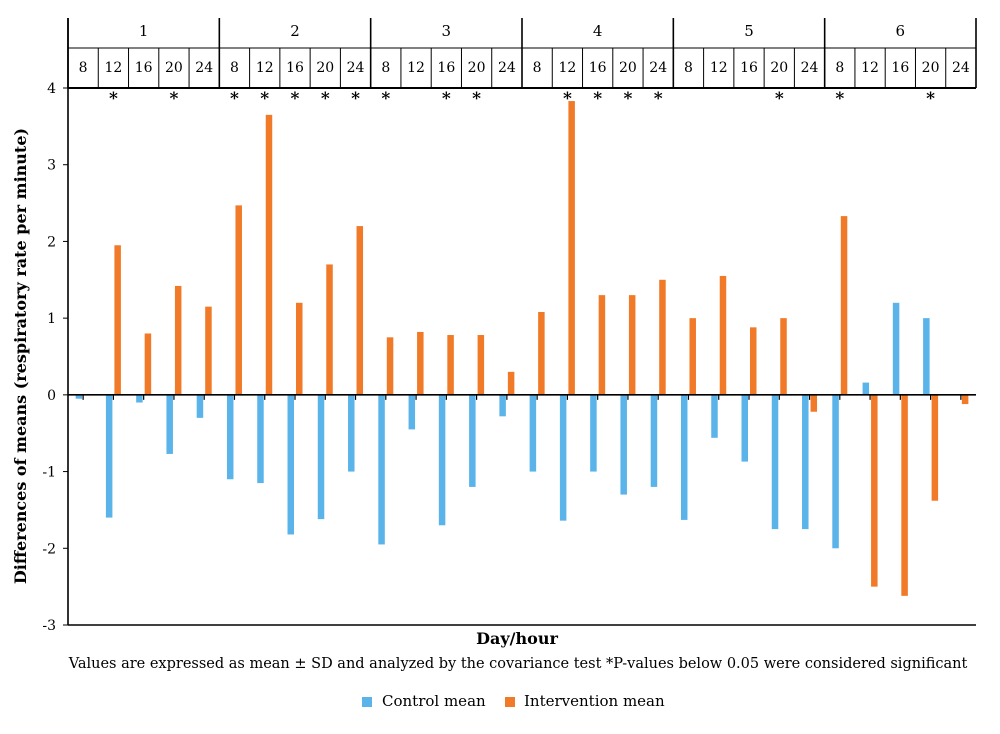 The width and height of the screenshot is (1000, 734). Describe the element at coordinates (49, 626) in the screenshot. I see `y-tick-label: -3` at that location.